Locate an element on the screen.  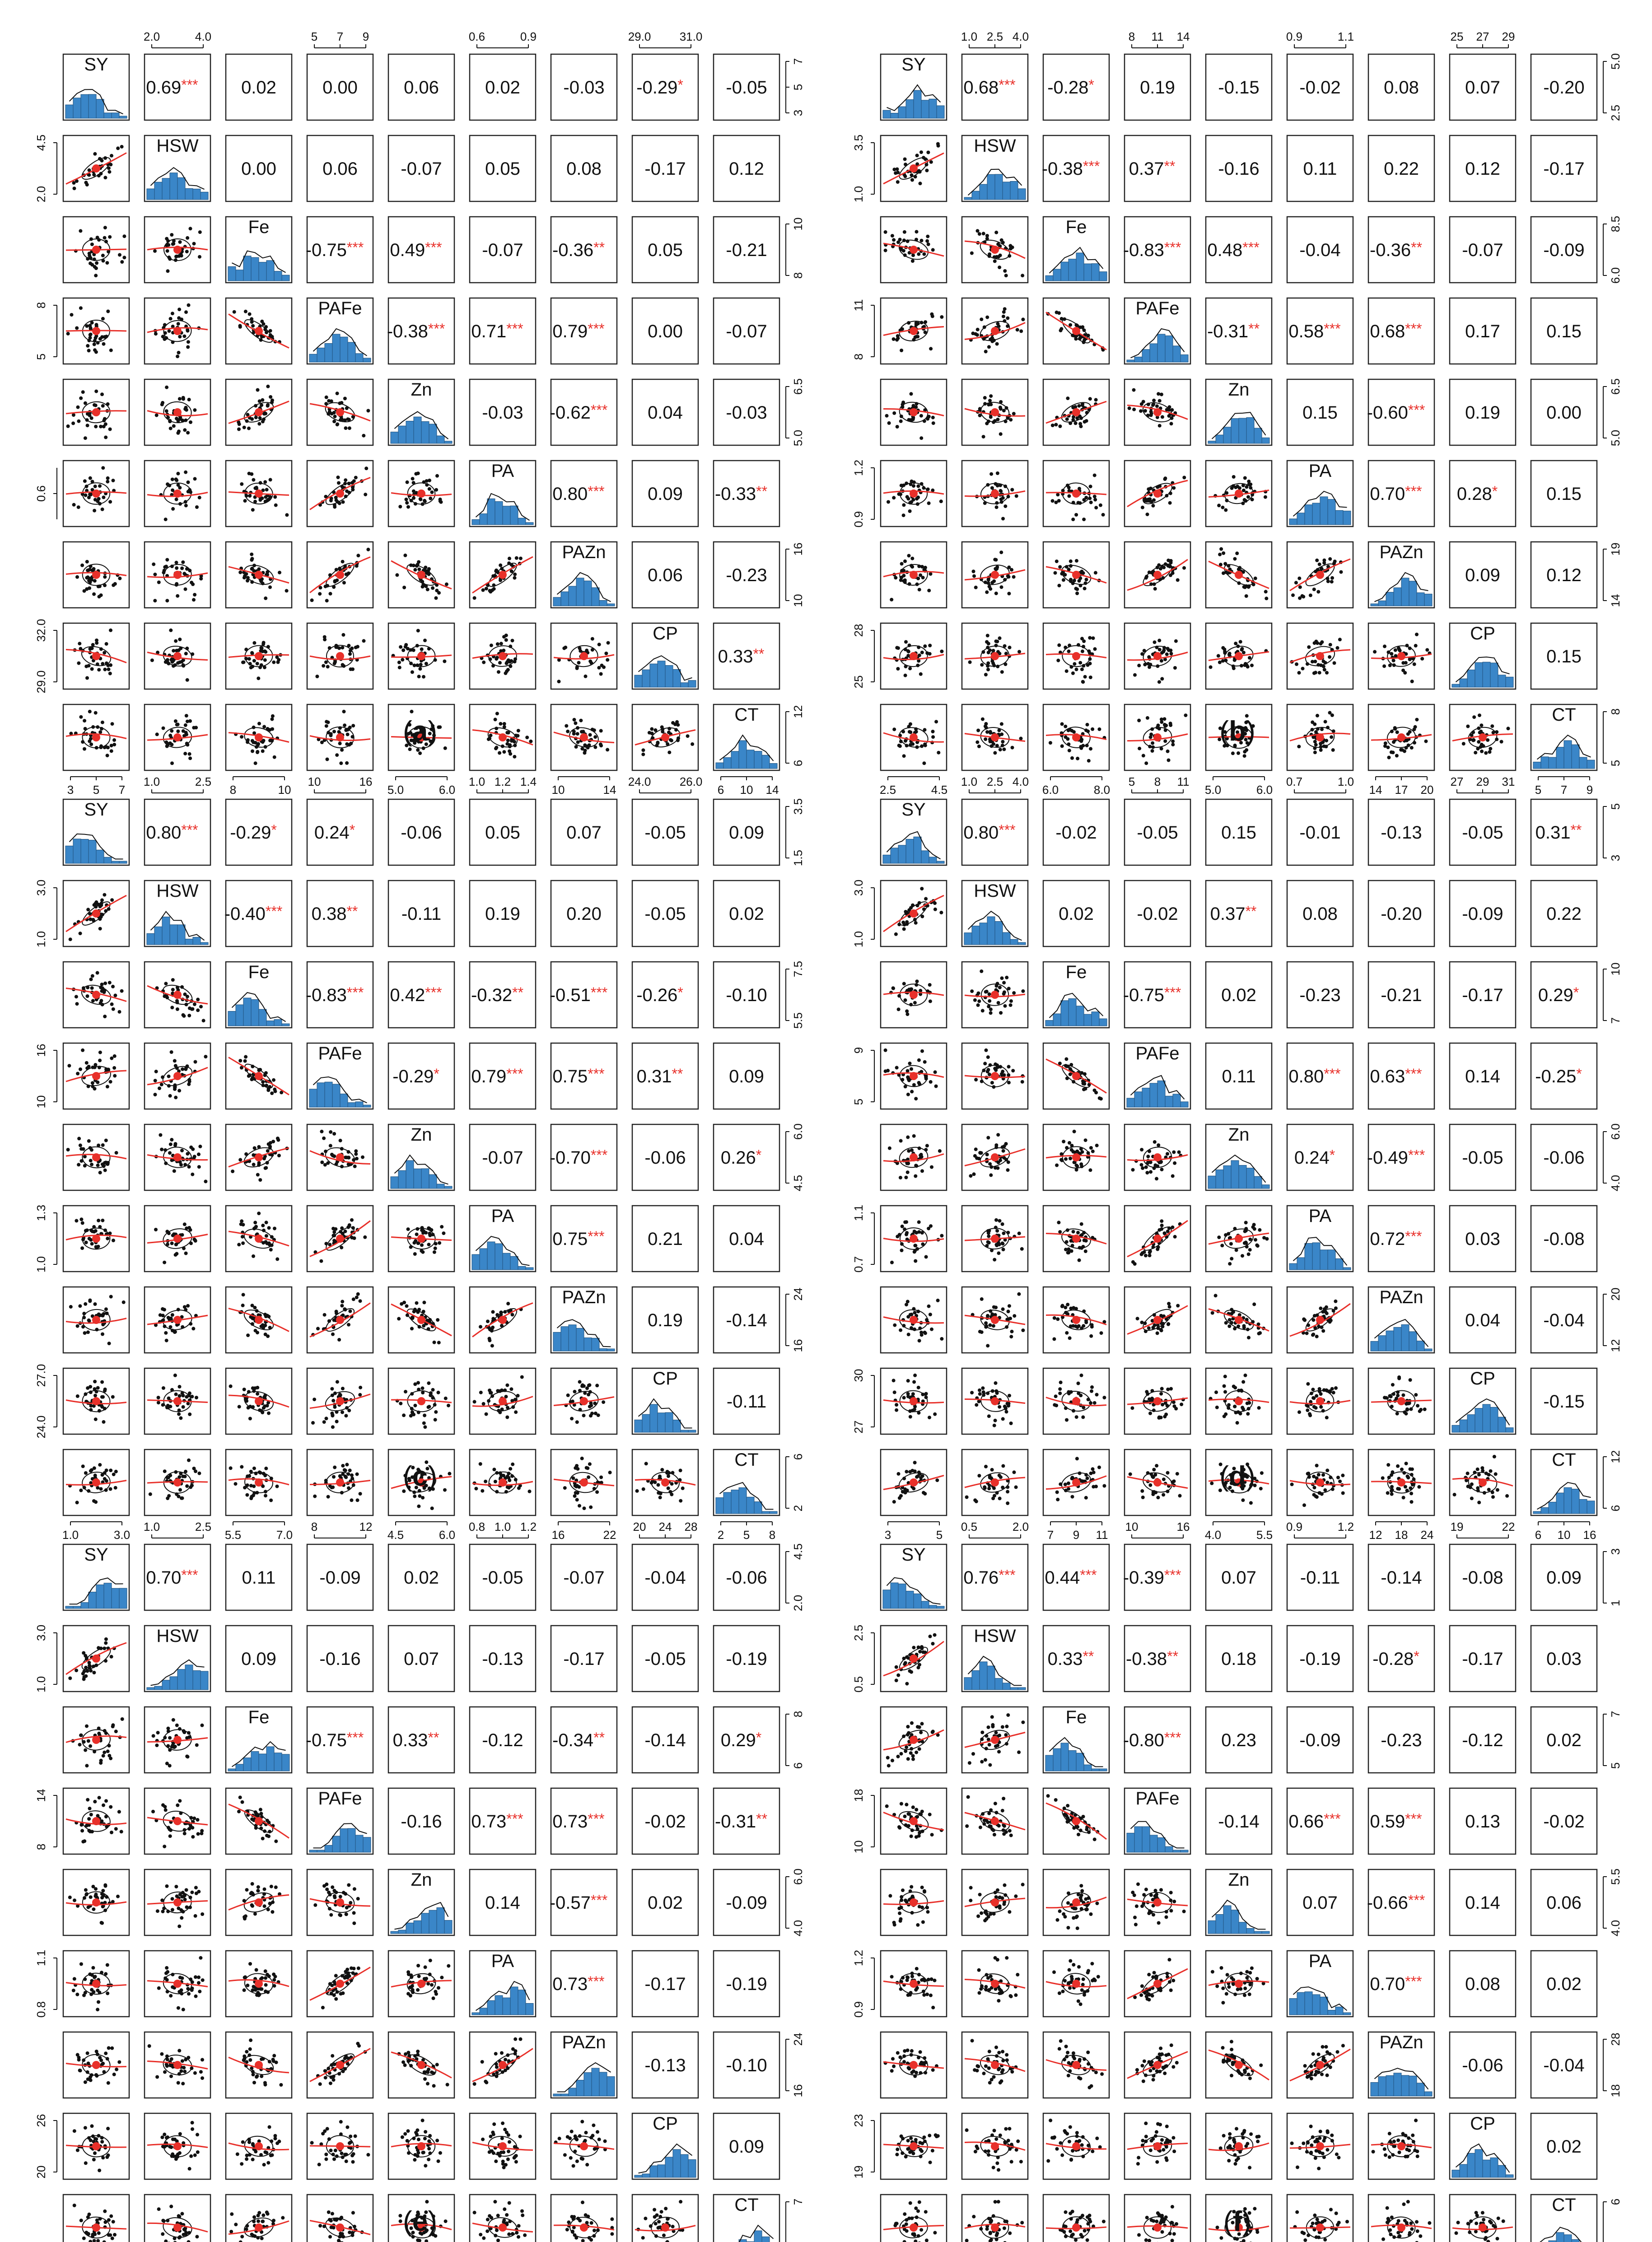
diag-cell-fe: Fe is located at coordinates (259, 250).